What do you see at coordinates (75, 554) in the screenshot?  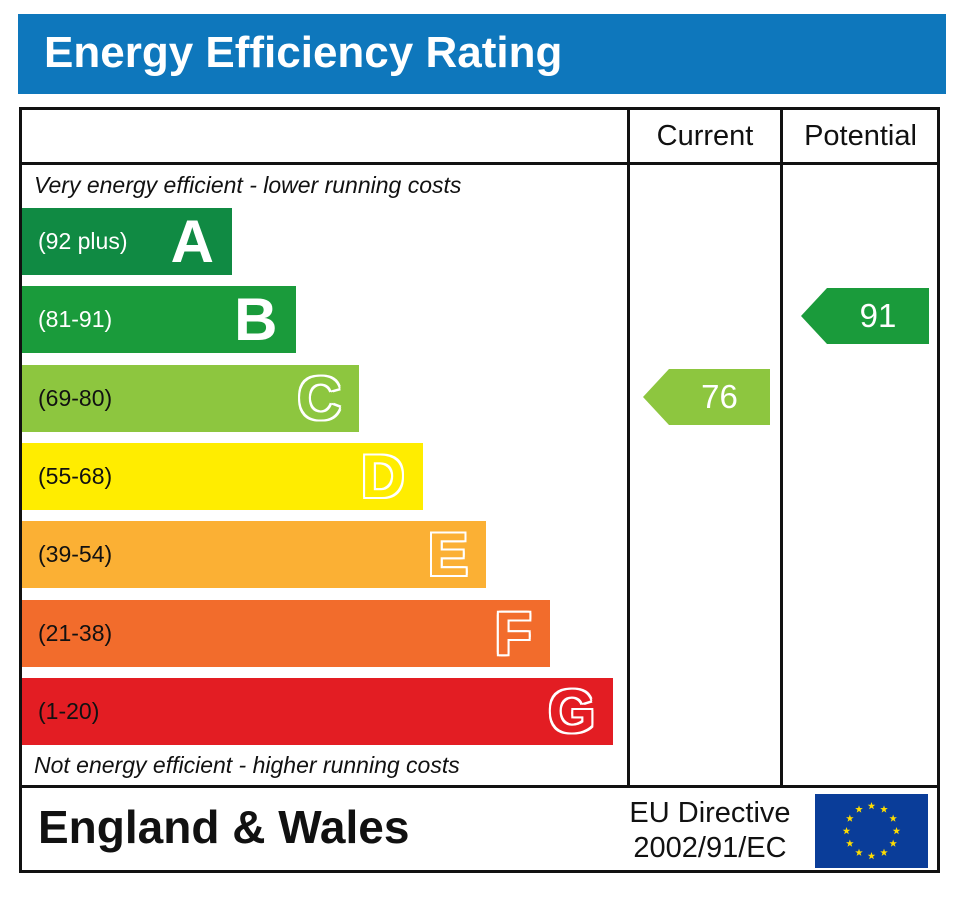 I see `band-range-label: (39-54)` at bounding box center [75, 554].